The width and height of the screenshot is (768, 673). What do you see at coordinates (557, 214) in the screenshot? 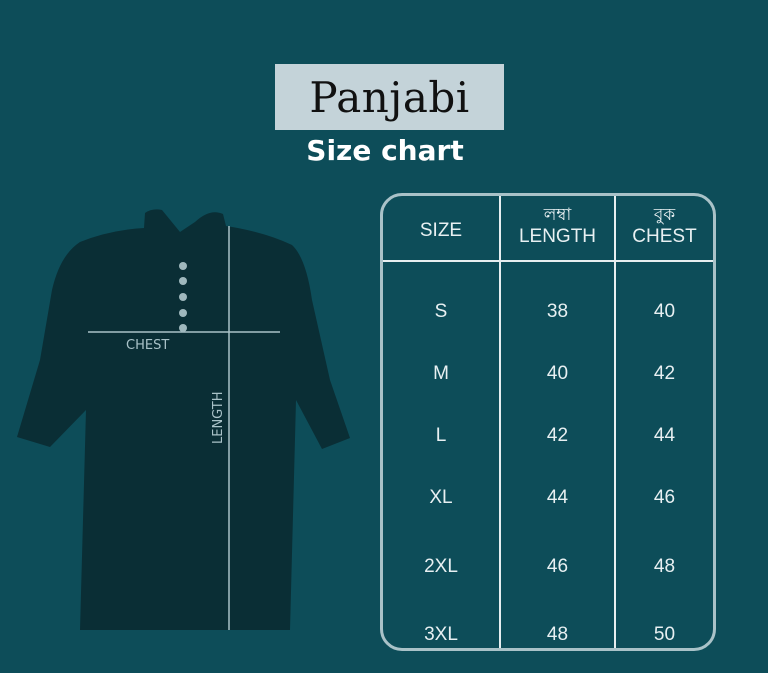
I see `header-bengali-label: লম্বা` at bounding box center [557, 214].